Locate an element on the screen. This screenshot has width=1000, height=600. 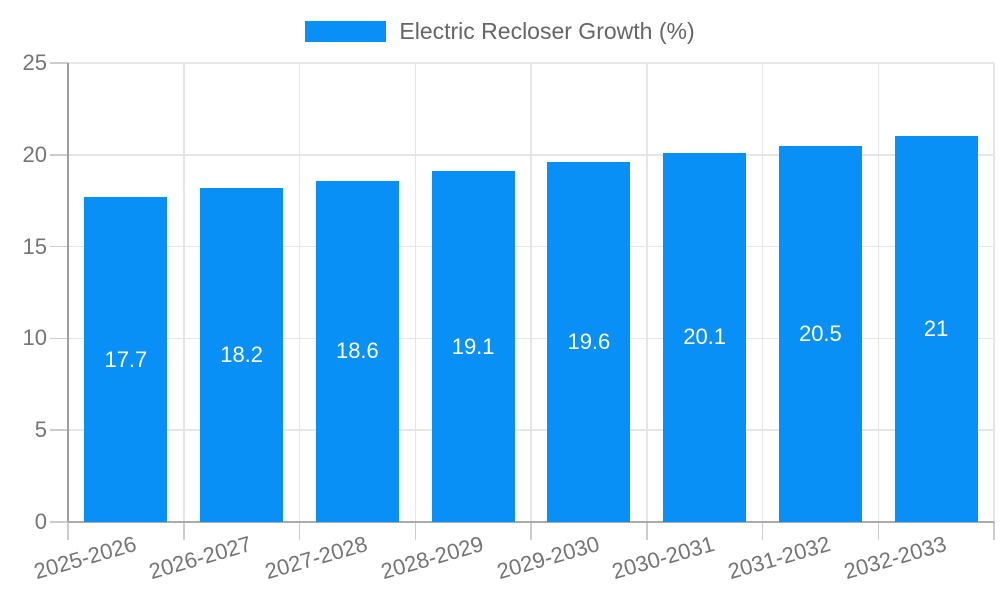
x-axis-line is located at coordinates (531, 522).